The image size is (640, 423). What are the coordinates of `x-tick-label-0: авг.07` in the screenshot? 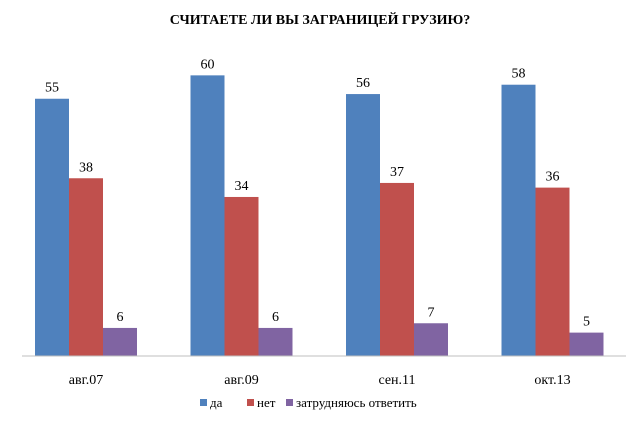 It's located at (86, 380).